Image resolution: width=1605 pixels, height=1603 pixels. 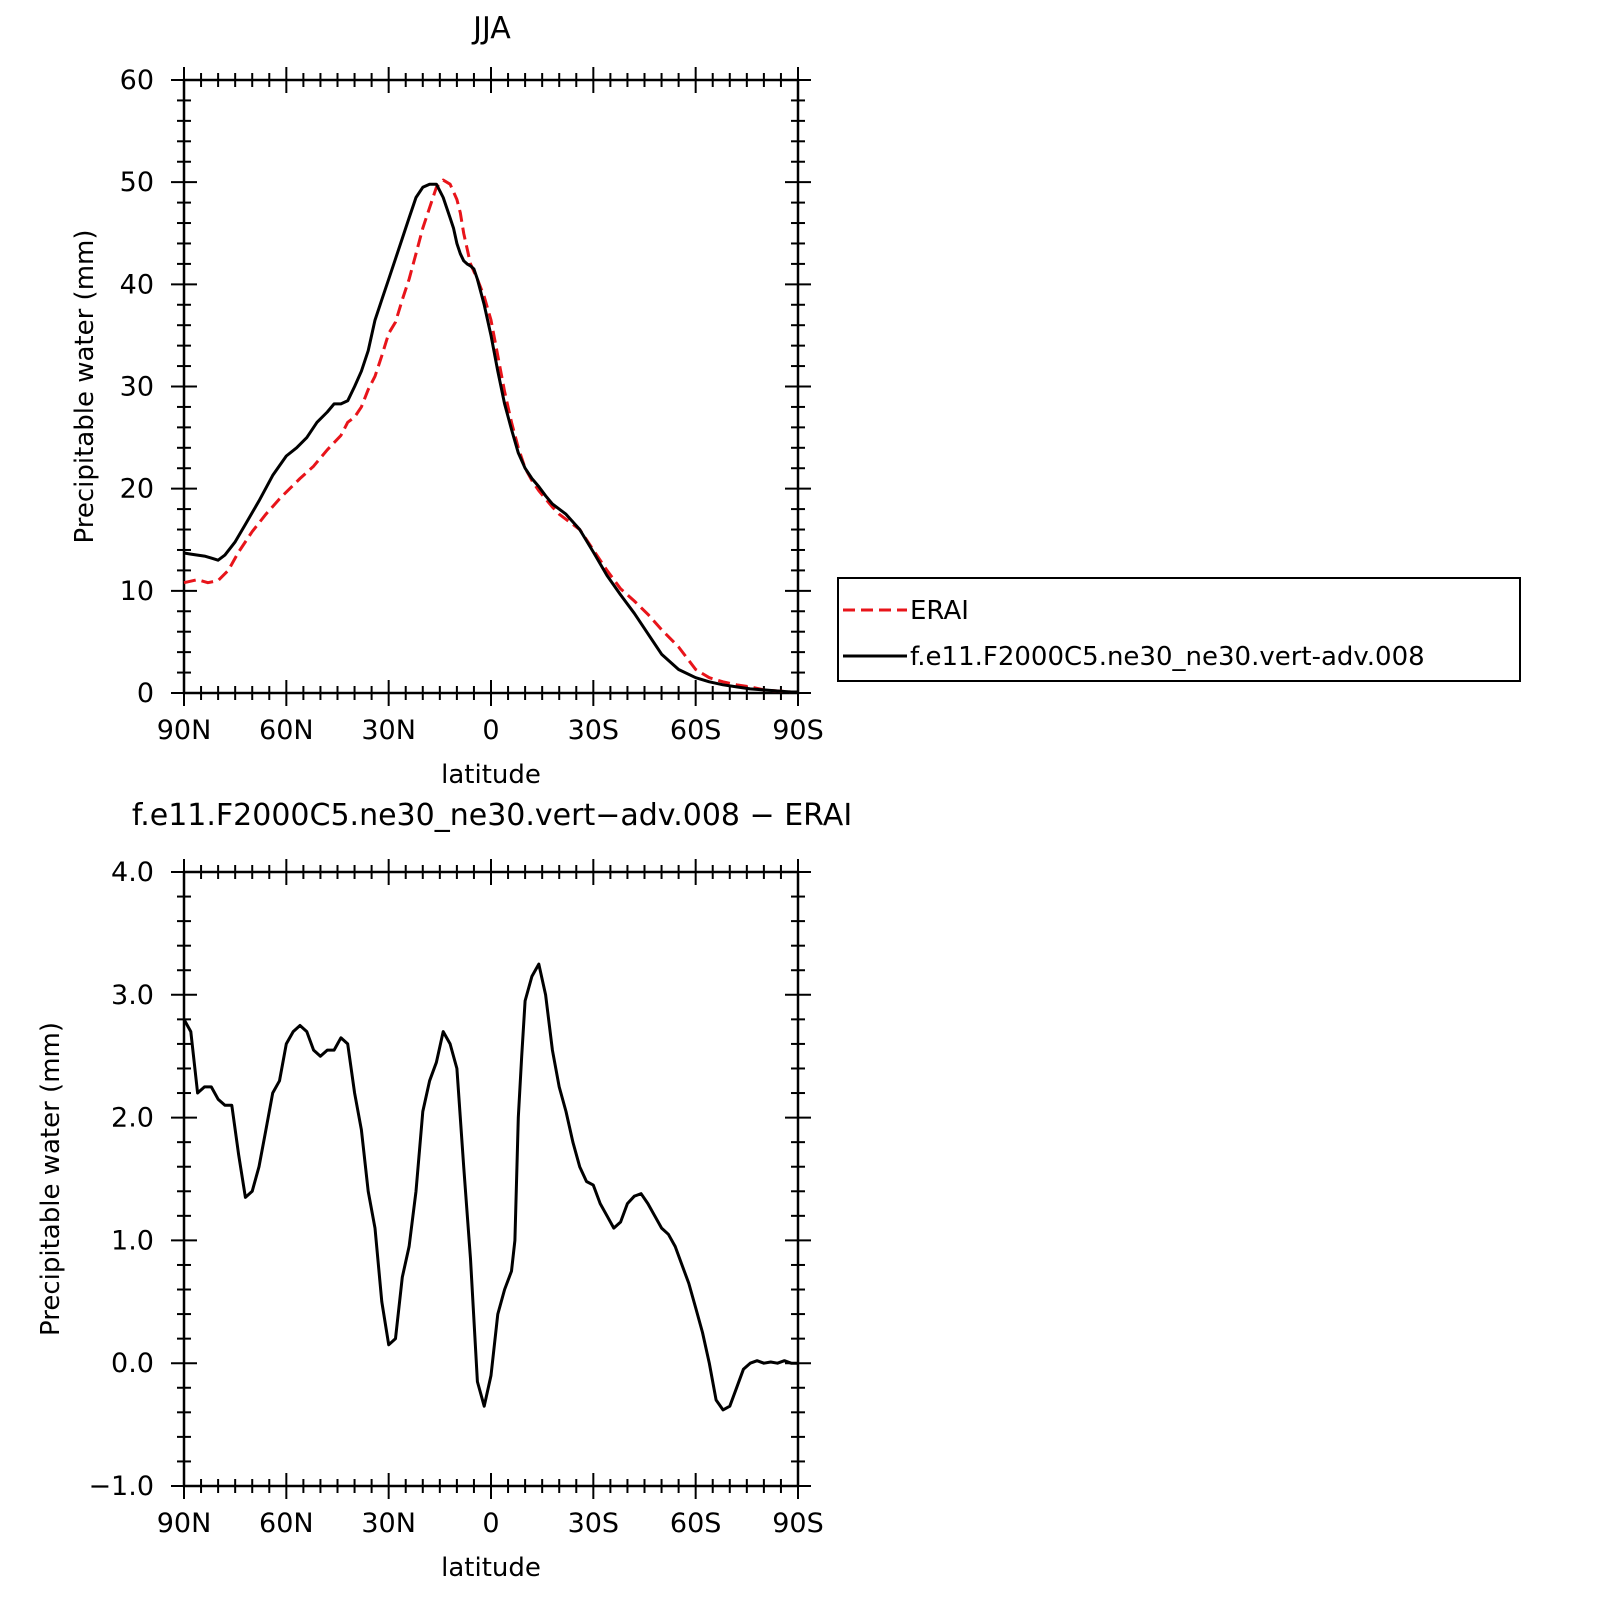 I want to click on bottom-y-tick-label: 2.0, so click(x=132, y=1118).